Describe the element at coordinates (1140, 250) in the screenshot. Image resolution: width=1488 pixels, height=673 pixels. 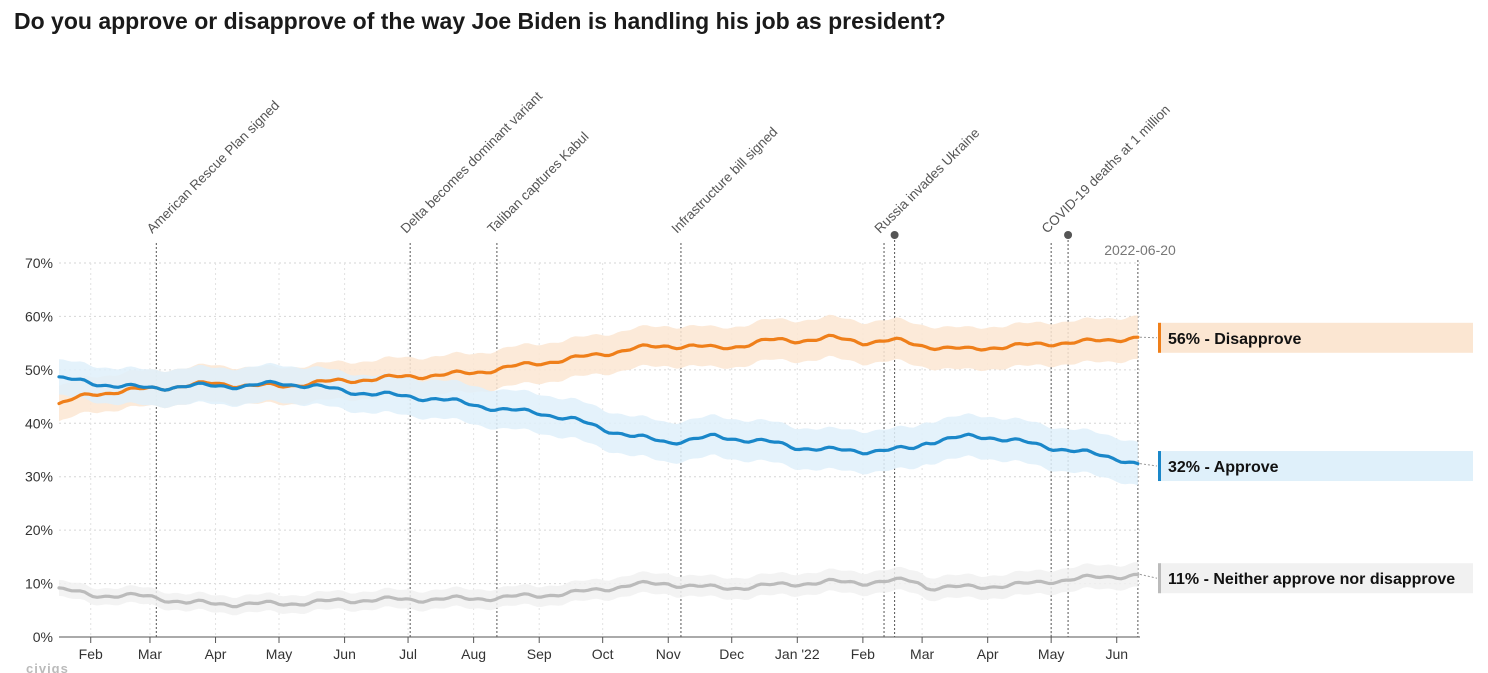
I see `end-date-label: 2022-06-20` at that location.